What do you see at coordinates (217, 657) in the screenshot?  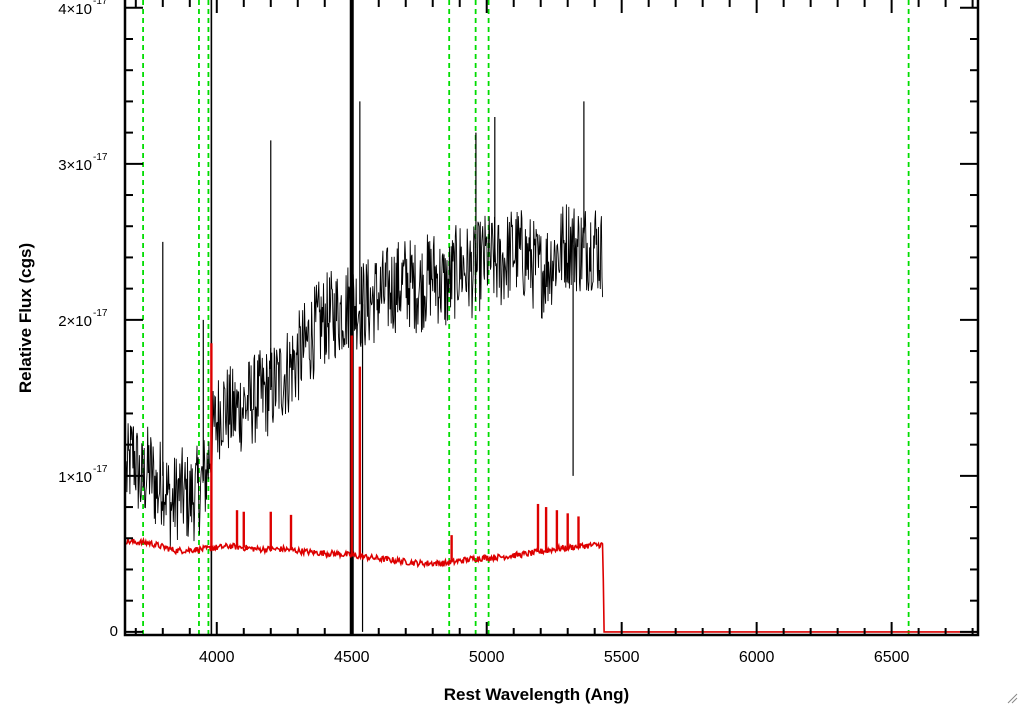 I see `x-tick-label: 4000` at bounding box center [217, 657].